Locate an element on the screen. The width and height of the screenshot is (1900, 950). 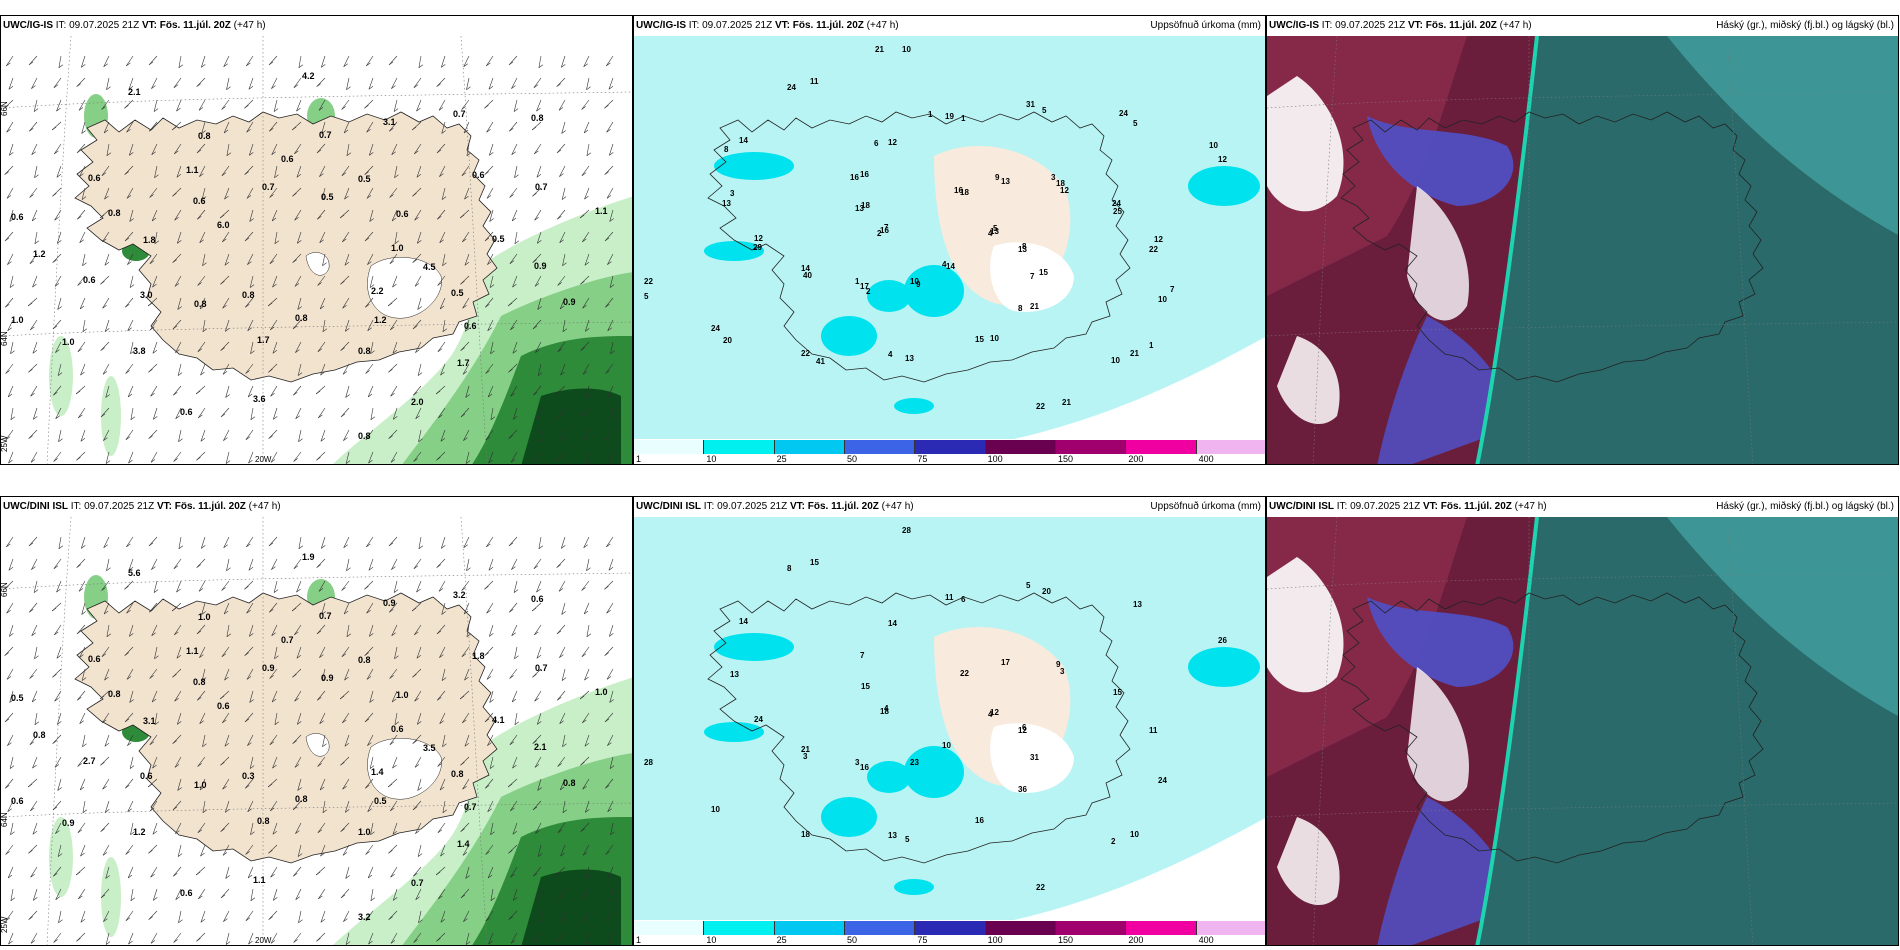
precip-value: 20 is located at coordinates (1046, 591).